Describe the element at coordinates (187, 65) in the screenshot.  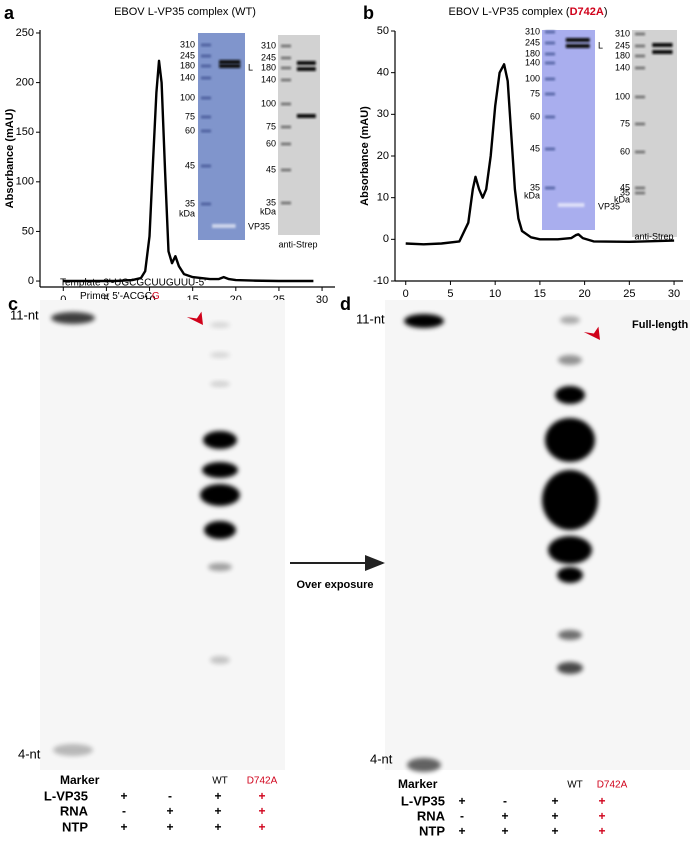
I see `ladder-label: 180` at that location.